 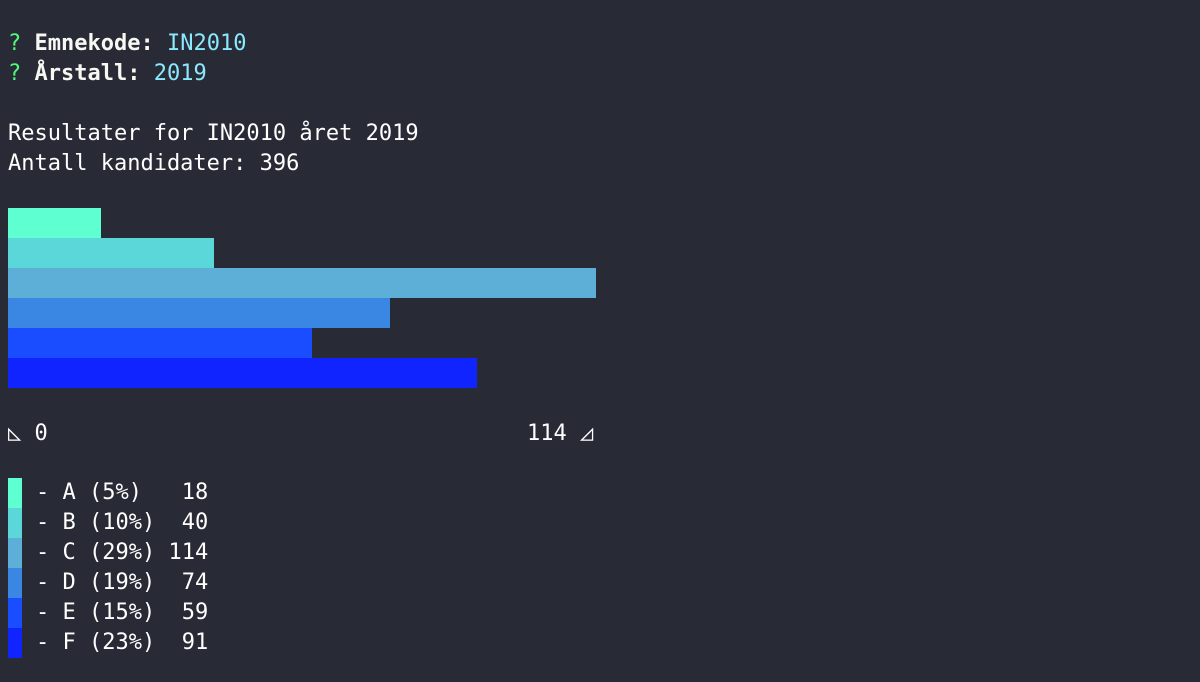 I want to click on legend-entry-e: - E (15%) 59, so click(x=122, y=612).